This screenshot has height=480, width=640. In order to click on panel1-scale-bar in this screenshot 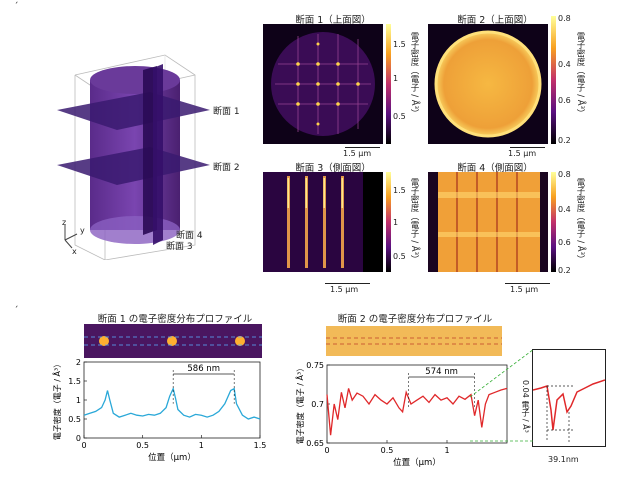, I will do `click(362, 147)`.